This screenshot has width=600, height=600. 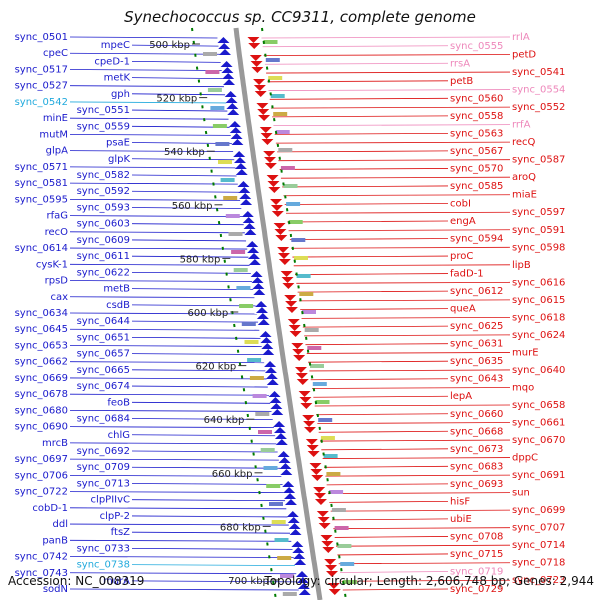 What do you see at coordinates (41, 410) in the screenshot?
I see `left-gene-label: sync_0680` at bounding box center [41, 410].